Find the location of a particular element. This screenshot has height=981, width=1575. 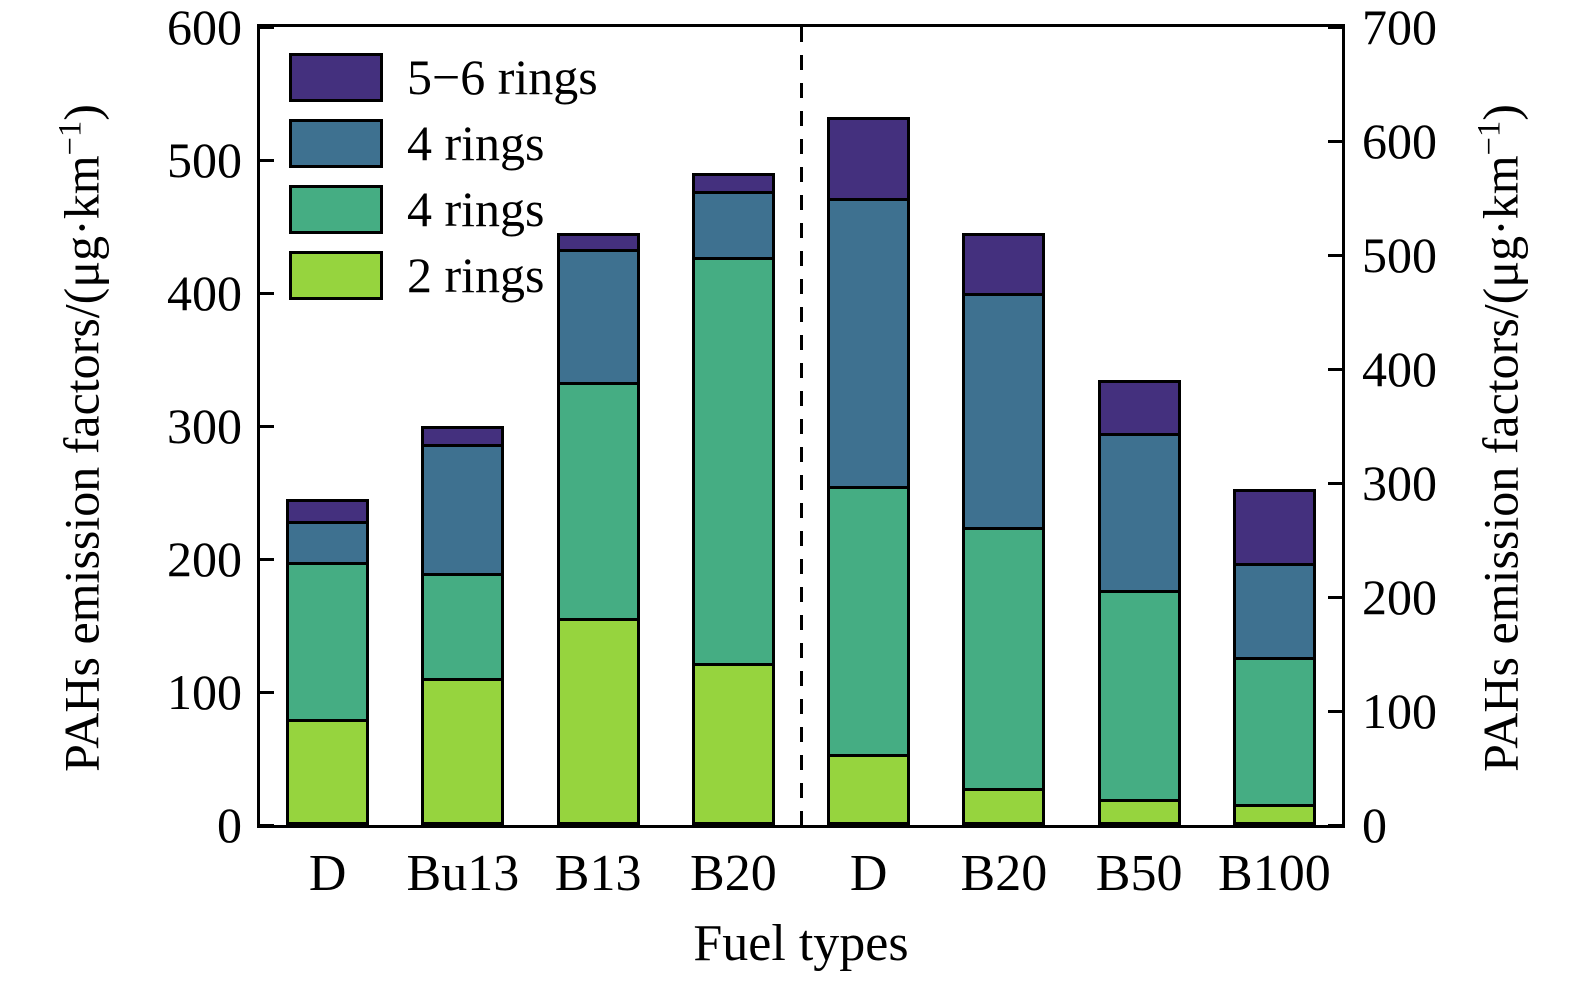

x-axis-tick-label: Bu13 is located at coordinates (463, 873).